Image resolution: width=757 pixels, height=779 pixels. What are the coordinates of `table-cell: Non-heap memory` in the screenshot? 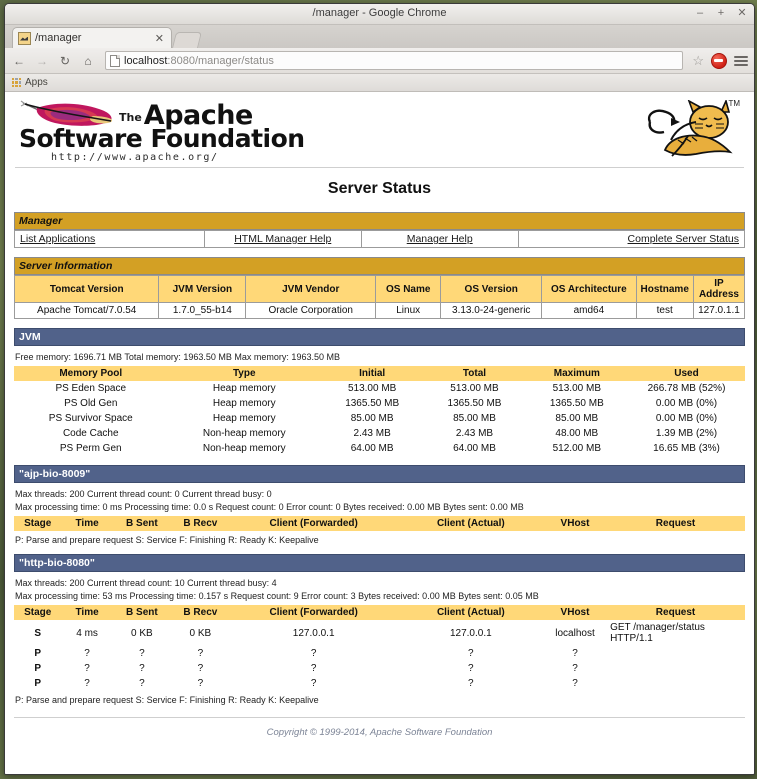 It's located at (244, 449).